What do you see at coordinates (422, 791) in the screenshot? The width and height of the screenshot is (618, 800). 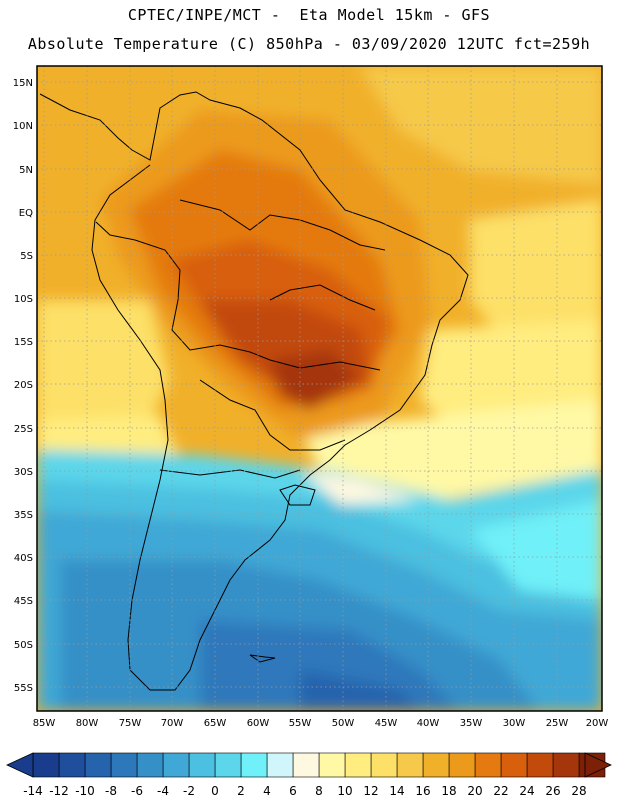 I see `colorbar-tick-label: 16` at bounding box center [422, 791].